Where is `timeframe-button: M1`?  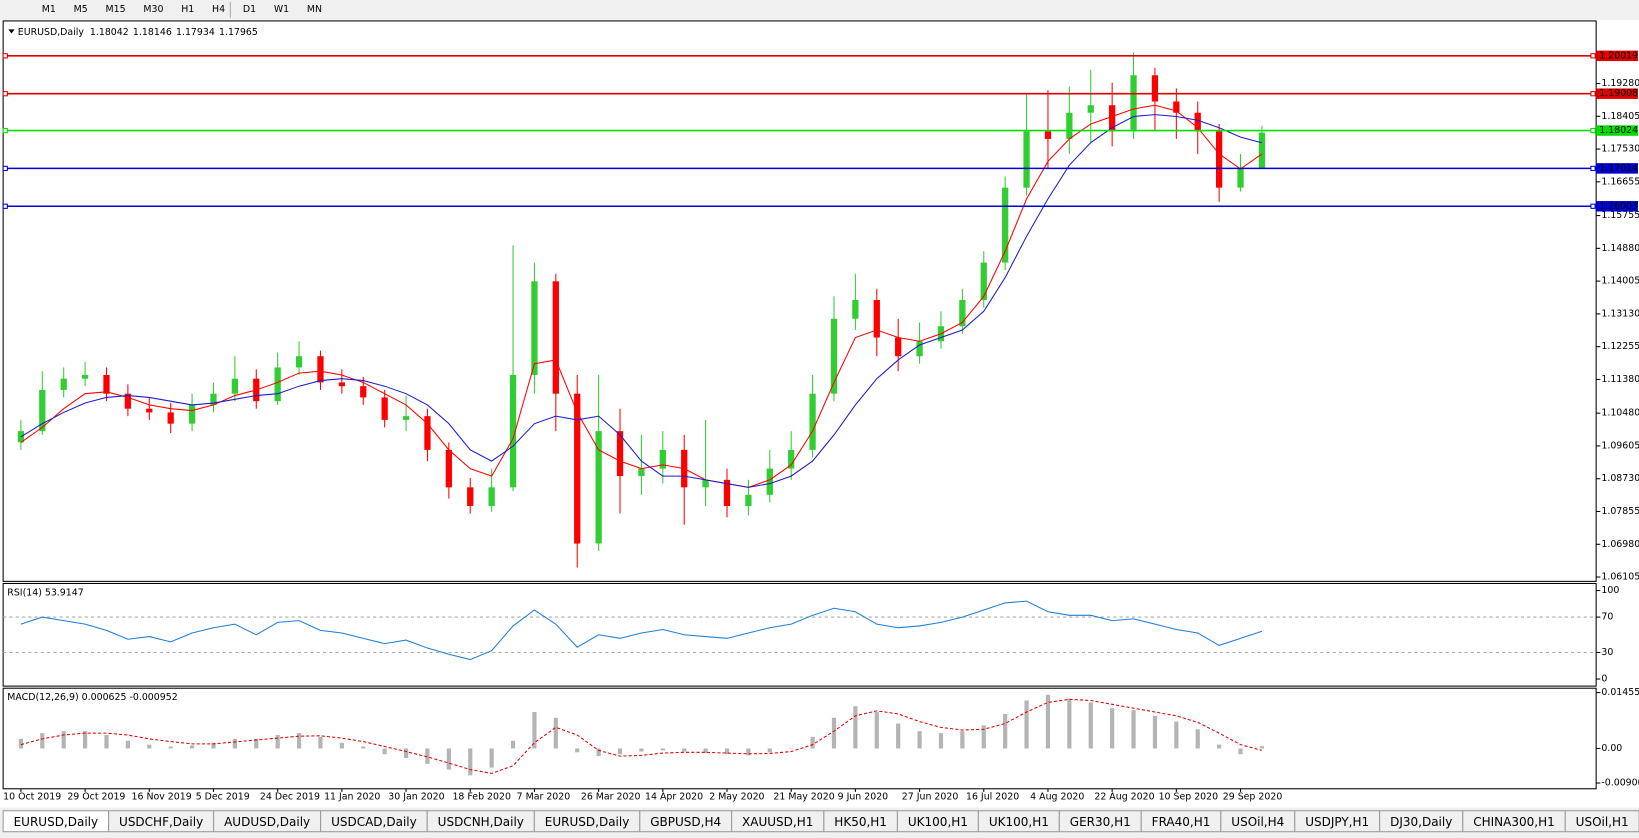 timeframe-button: M1 is located at coordinates (49, 9).